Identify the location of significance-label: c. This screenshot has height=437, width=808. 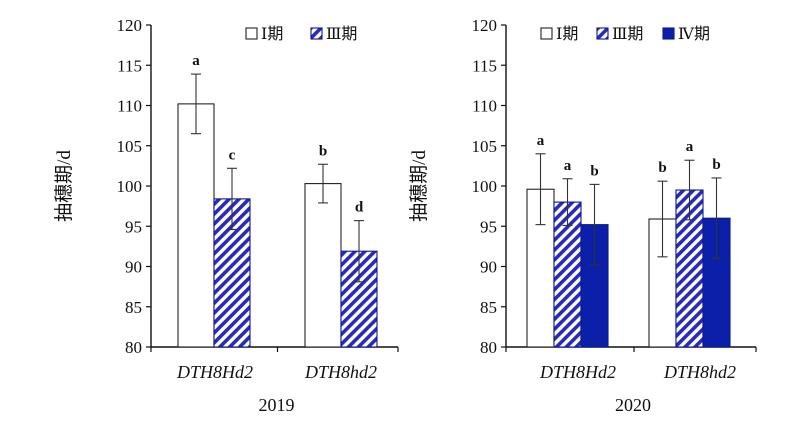
(232, 155).